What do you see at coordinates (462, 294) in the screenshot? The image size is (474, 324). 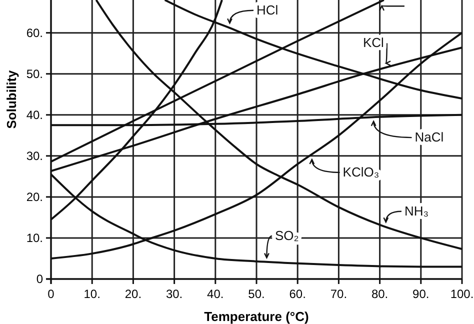 I see `x-tick-label: 100.` at bounding box center [462, 294].